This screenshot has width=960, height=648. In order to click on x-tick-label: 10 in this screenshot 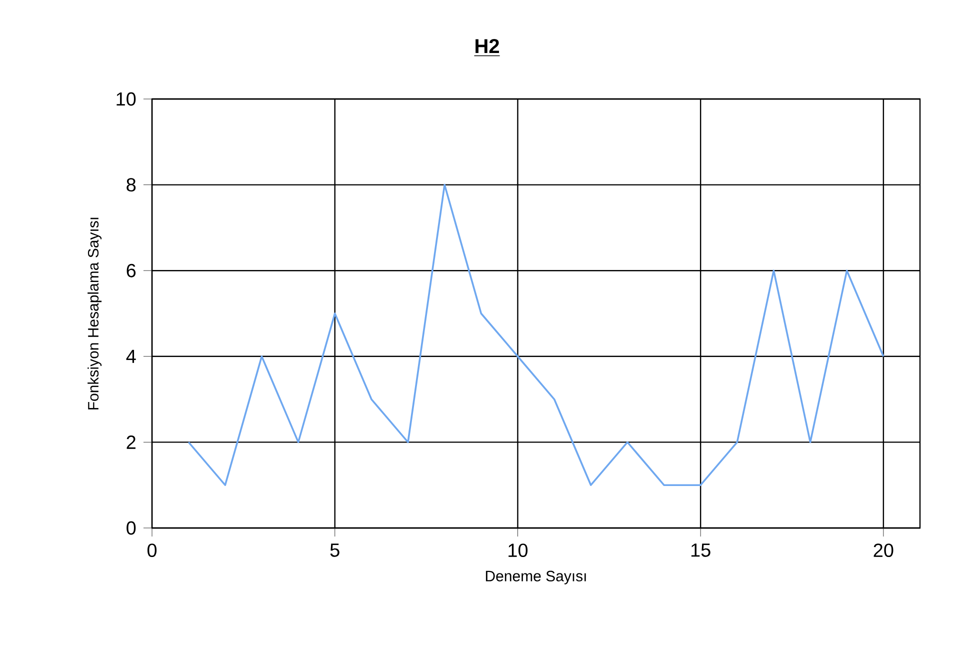, I will do `click(518, 551)`.